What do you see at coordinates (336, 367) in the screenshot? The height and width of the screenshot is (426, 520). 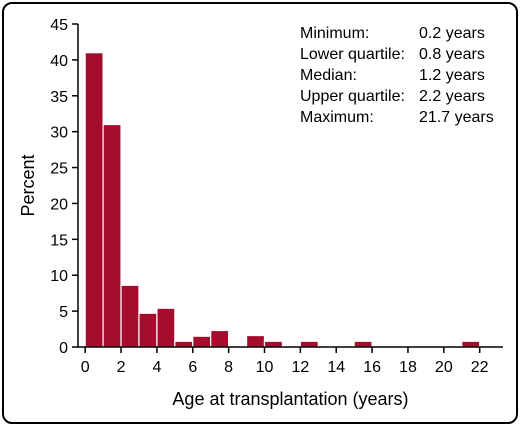 I see `x-tick-label: 14` at bounding box center [336, 367].